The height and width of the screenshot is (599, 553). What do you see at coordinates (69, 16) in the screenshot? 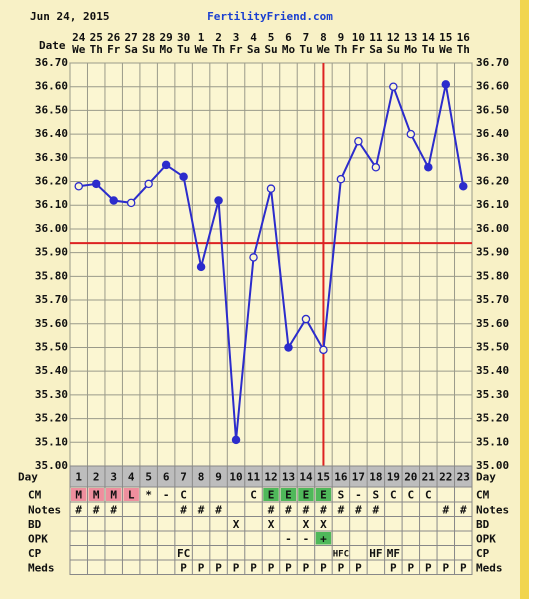
I see `header-date: Jun 24, 2015` at bounding box center [69, 16].